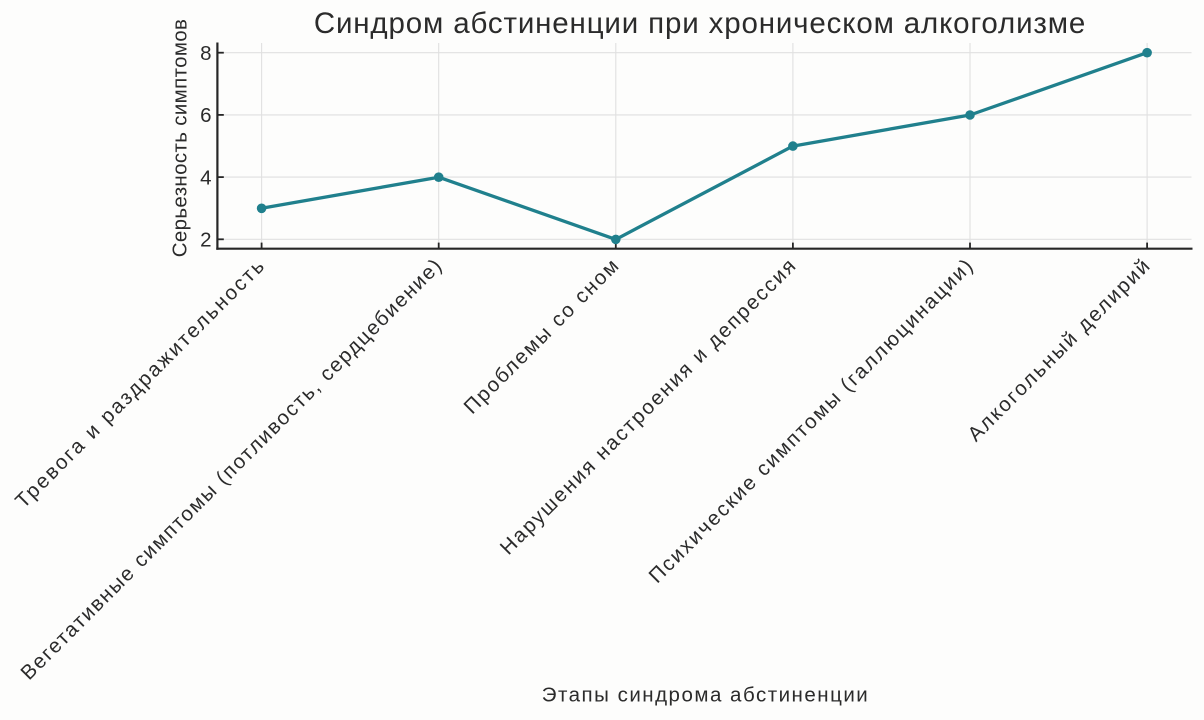  What do you see at coordinates (205, 240) in the screenshot?
I see `svg-text: 2` at bounding box center [205, 240].